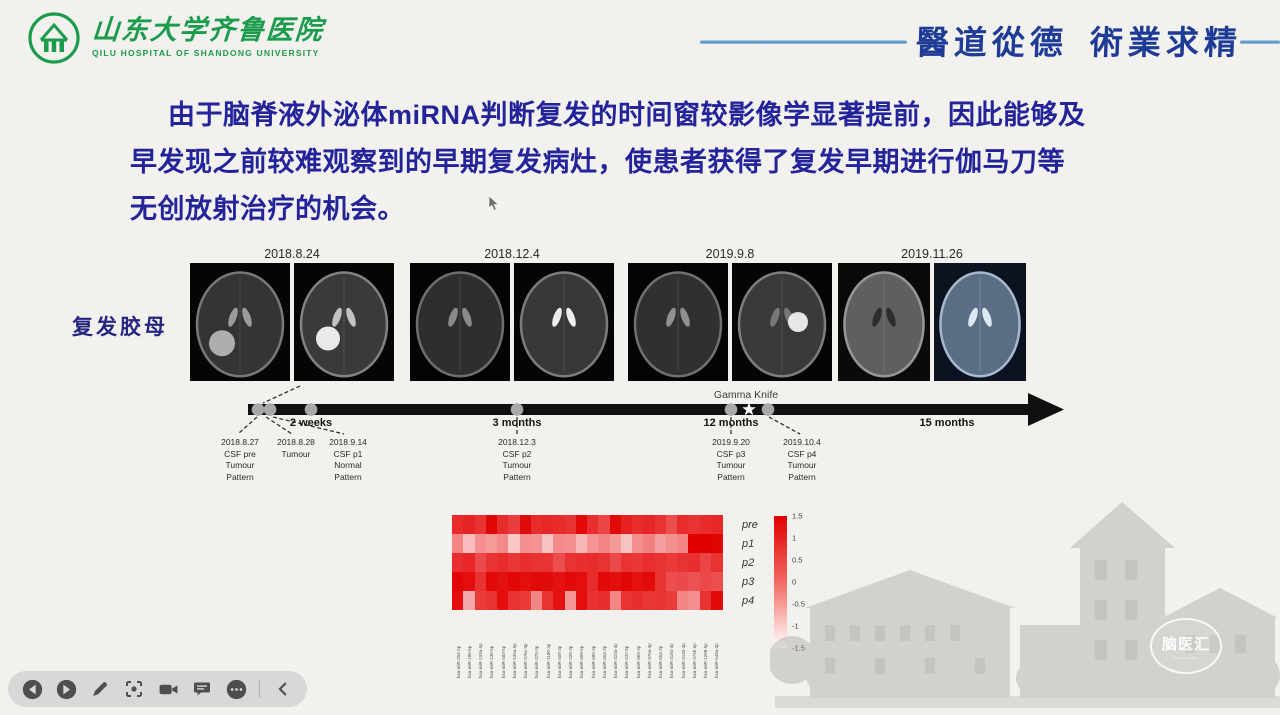 This screenshot has width=1280, height=715. I want to click on gamma-knife-label: Gamma Knife, so click(746, 395).